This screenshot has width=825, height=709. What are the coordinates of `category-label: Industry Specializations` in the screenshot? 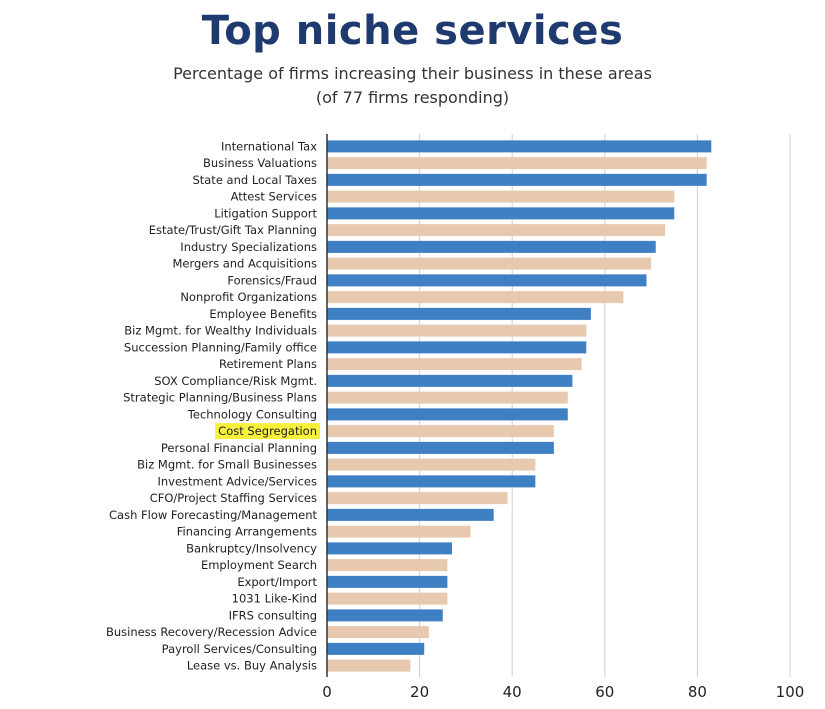 It's located at (248, 247).